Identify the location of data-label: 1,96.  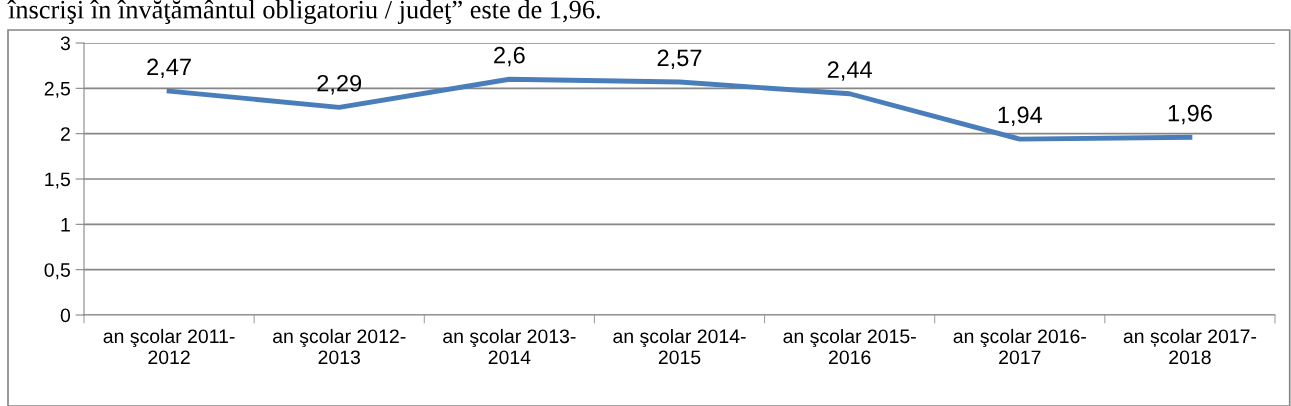
(1190, 114).